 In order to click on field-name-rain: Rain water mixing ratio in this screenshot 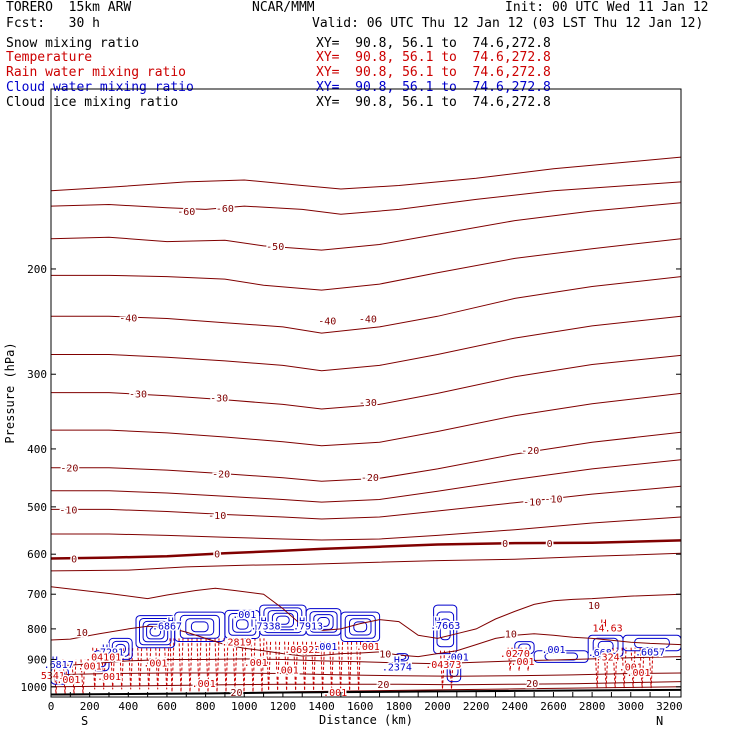, I will do `click(96, 72)`.